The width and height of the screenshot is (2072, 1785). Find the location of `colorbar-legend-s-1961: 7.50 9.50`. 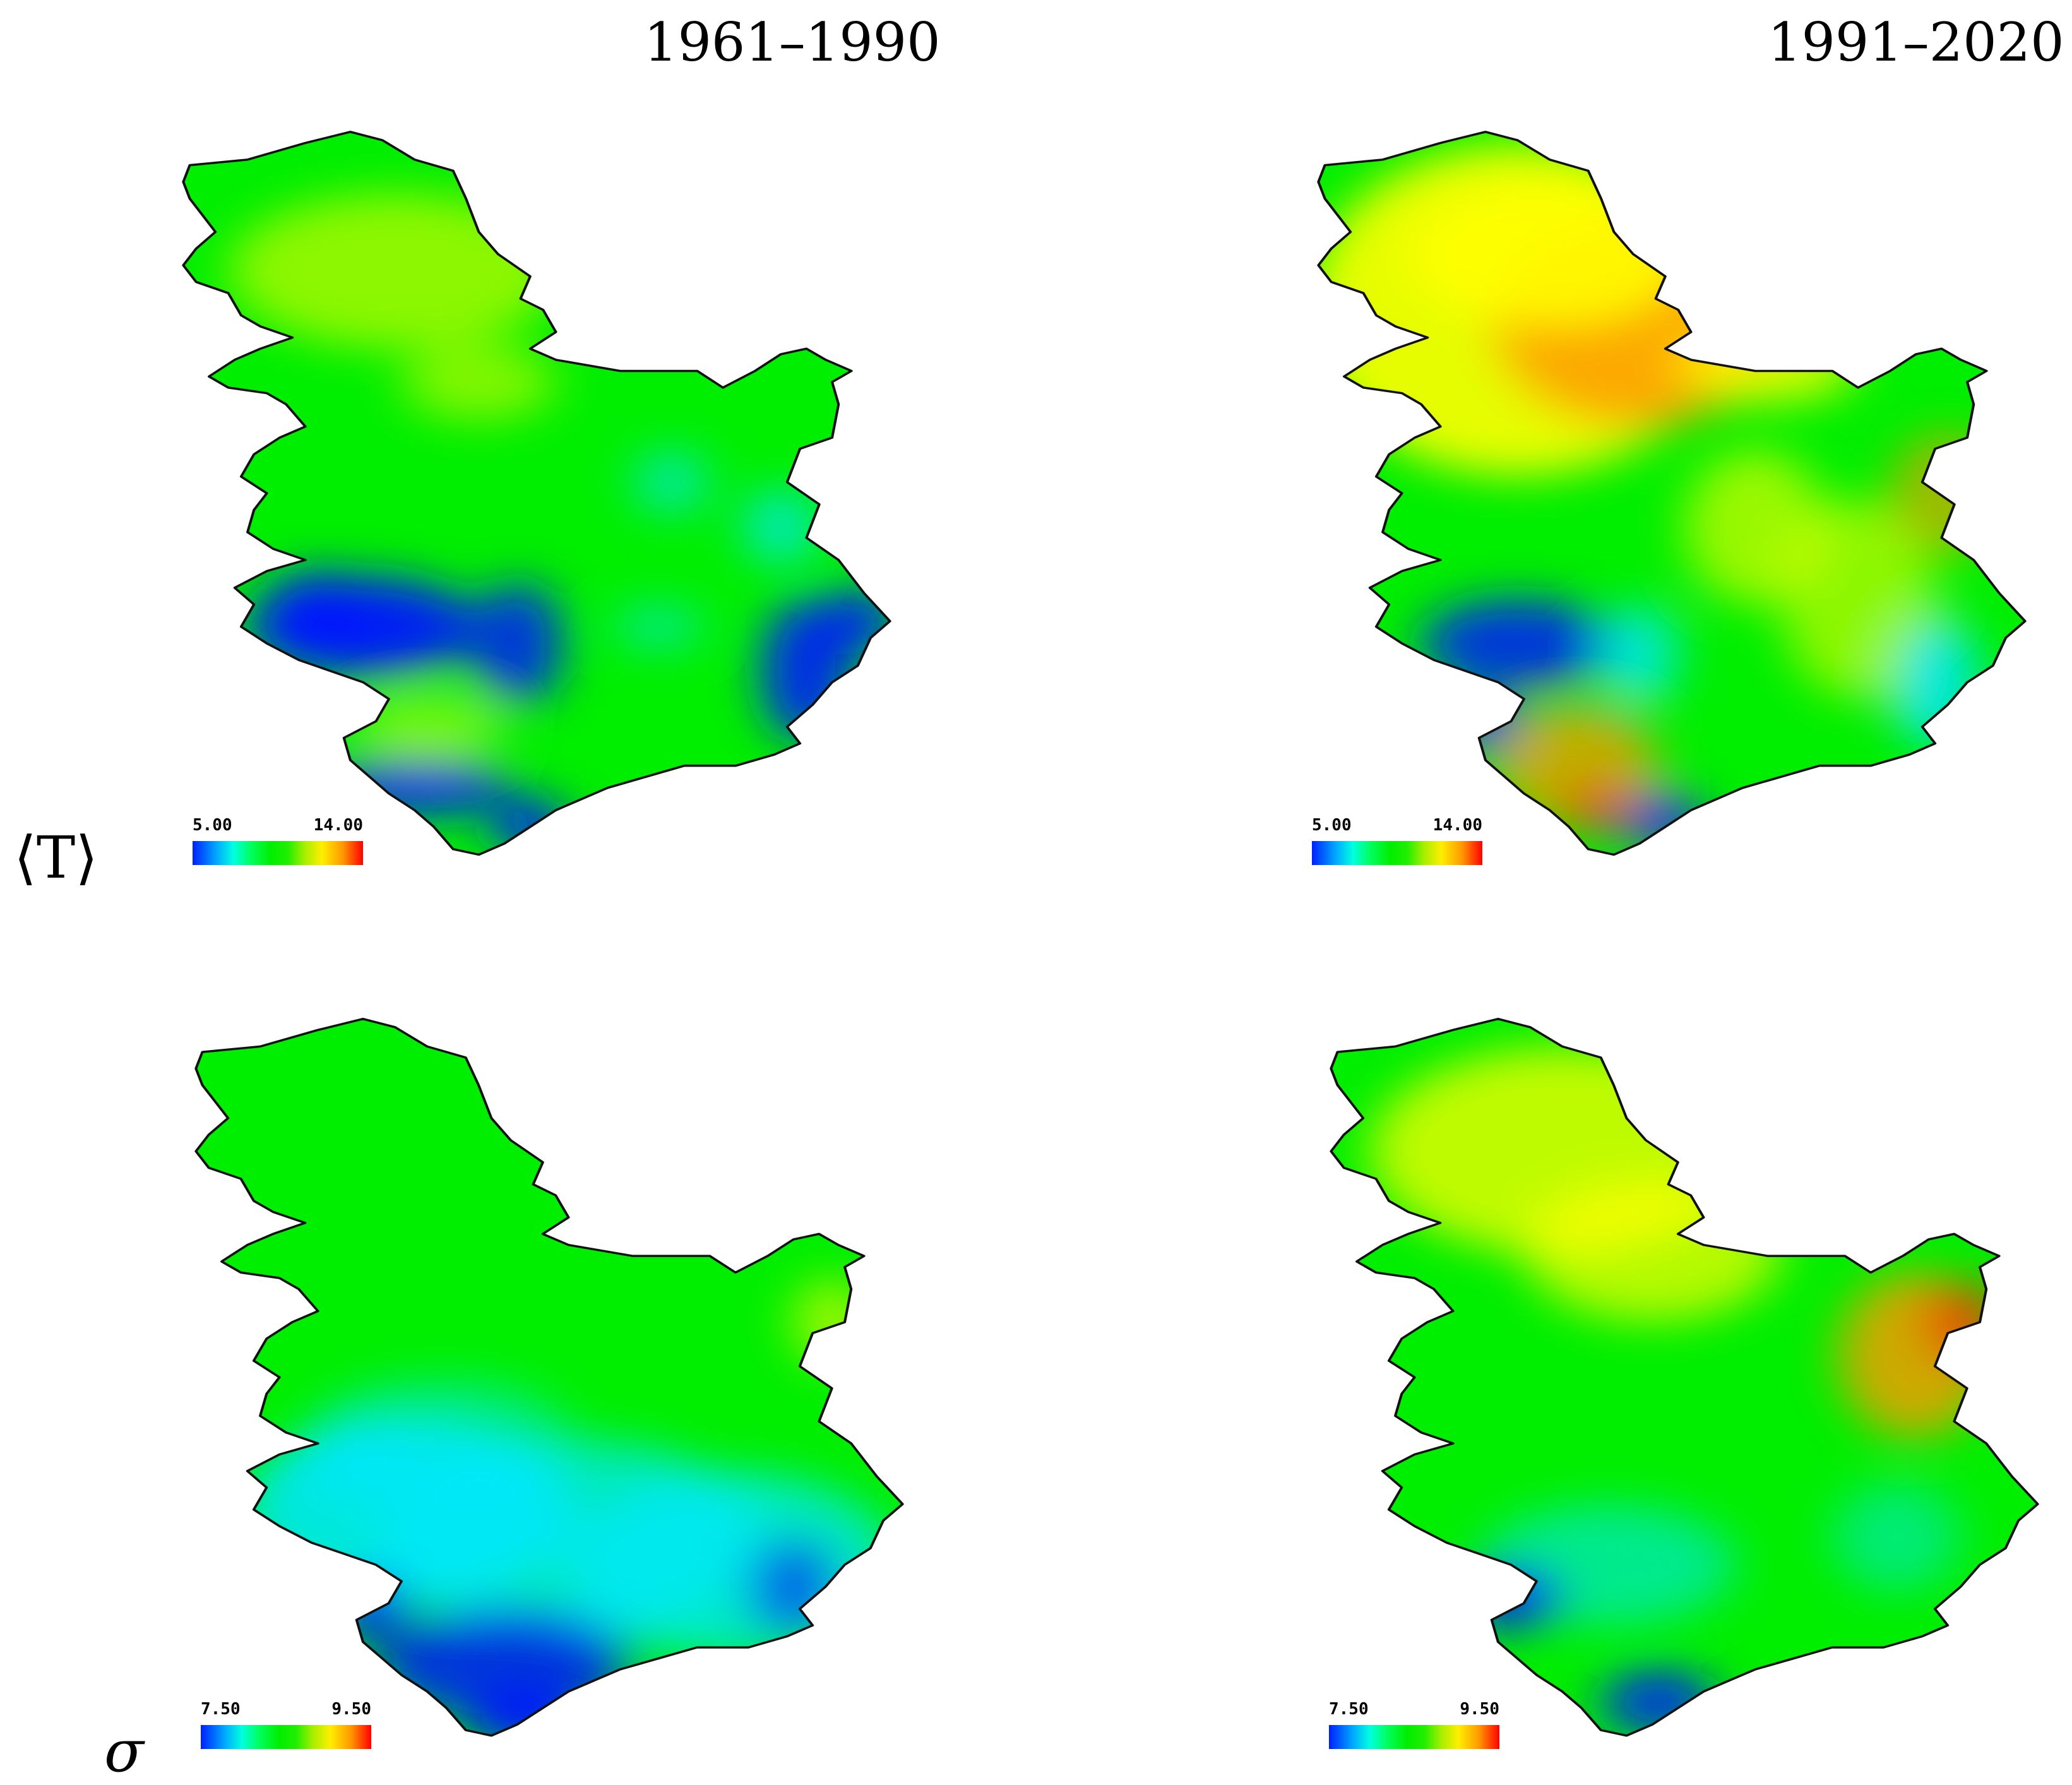

colorbar-legend-s-1961: 7.50 9.50 is located at coordinates (286, 1725).